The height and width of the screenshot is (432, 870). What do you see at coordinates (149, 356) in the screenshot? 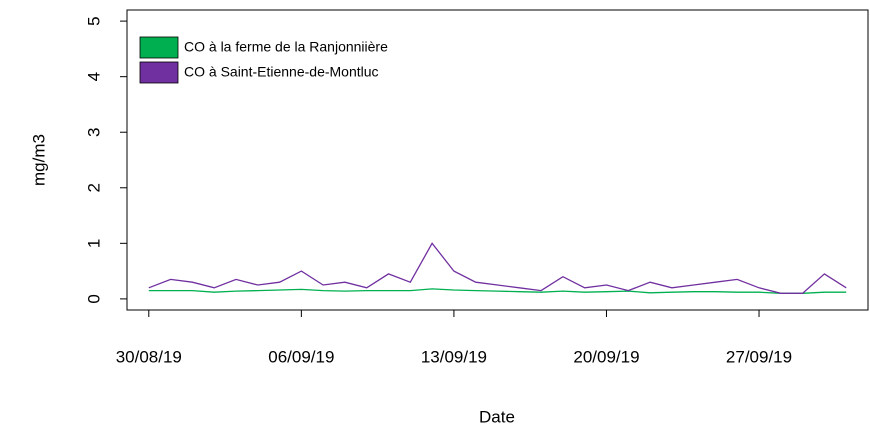
I see `x-tick-label: 30/08/19` at bounding box center [149, 356].